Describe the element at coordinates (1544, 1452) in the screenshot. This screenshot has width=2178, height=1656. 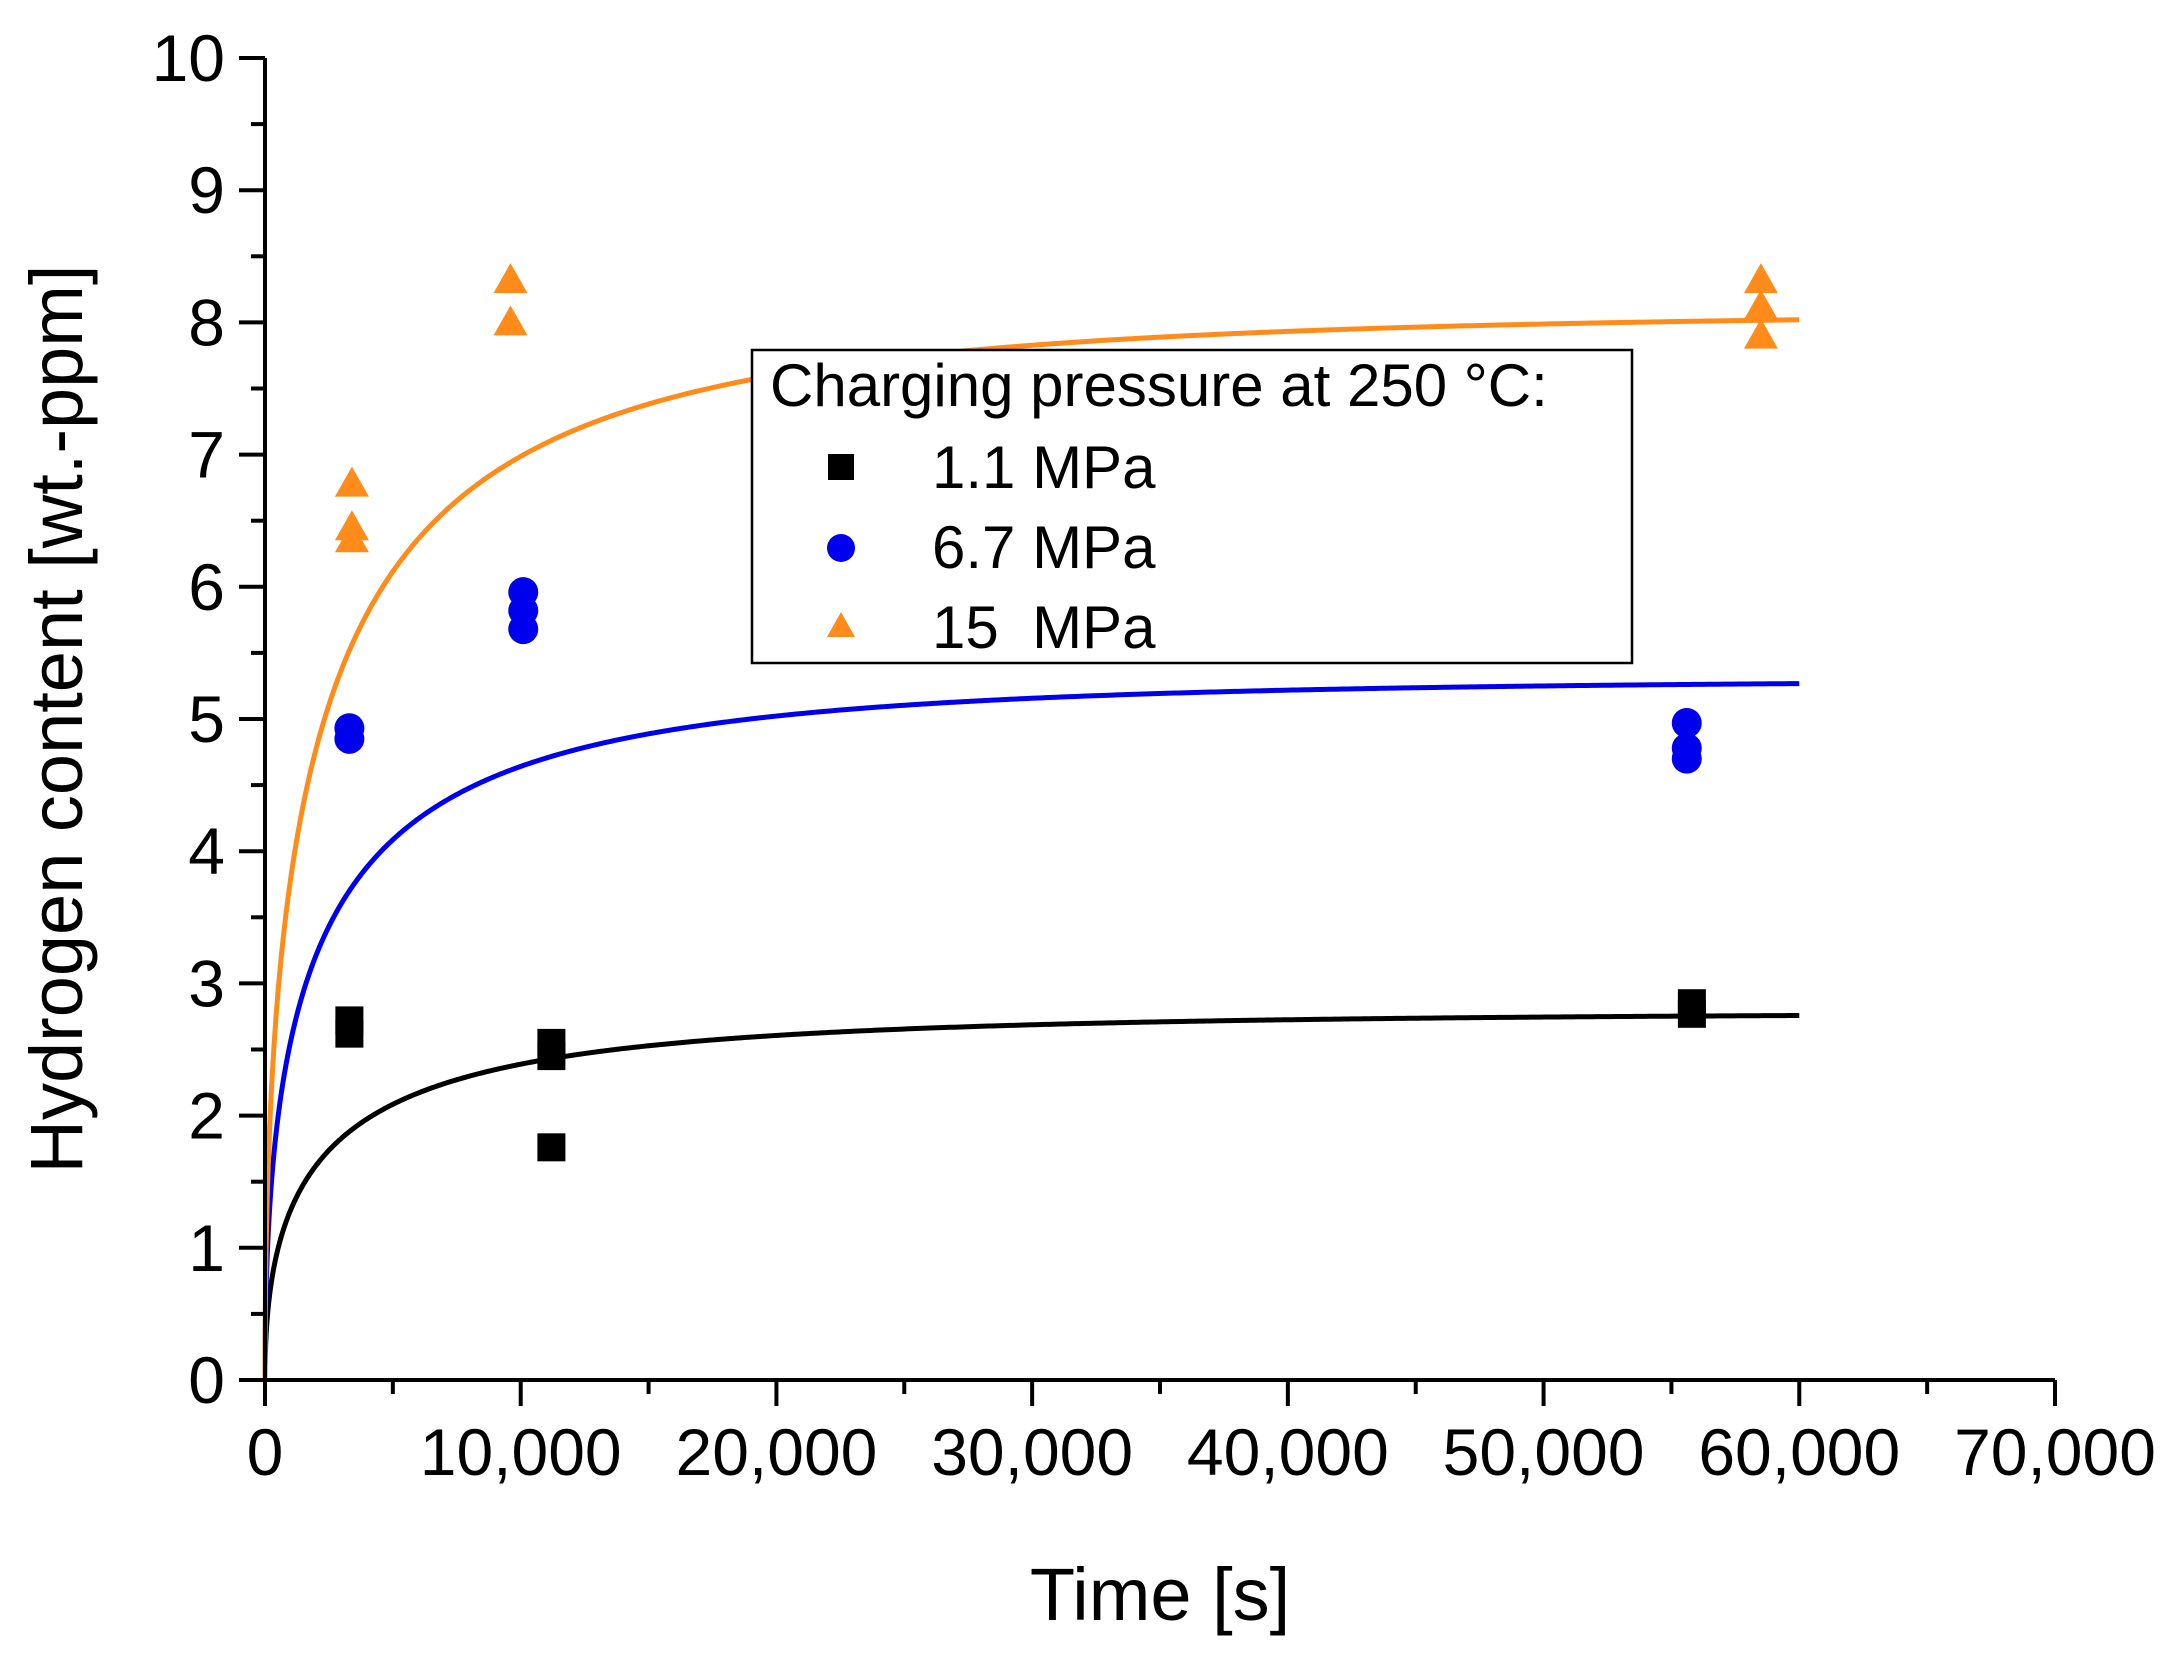
I see `x-tick-label: 50,000` at that location.